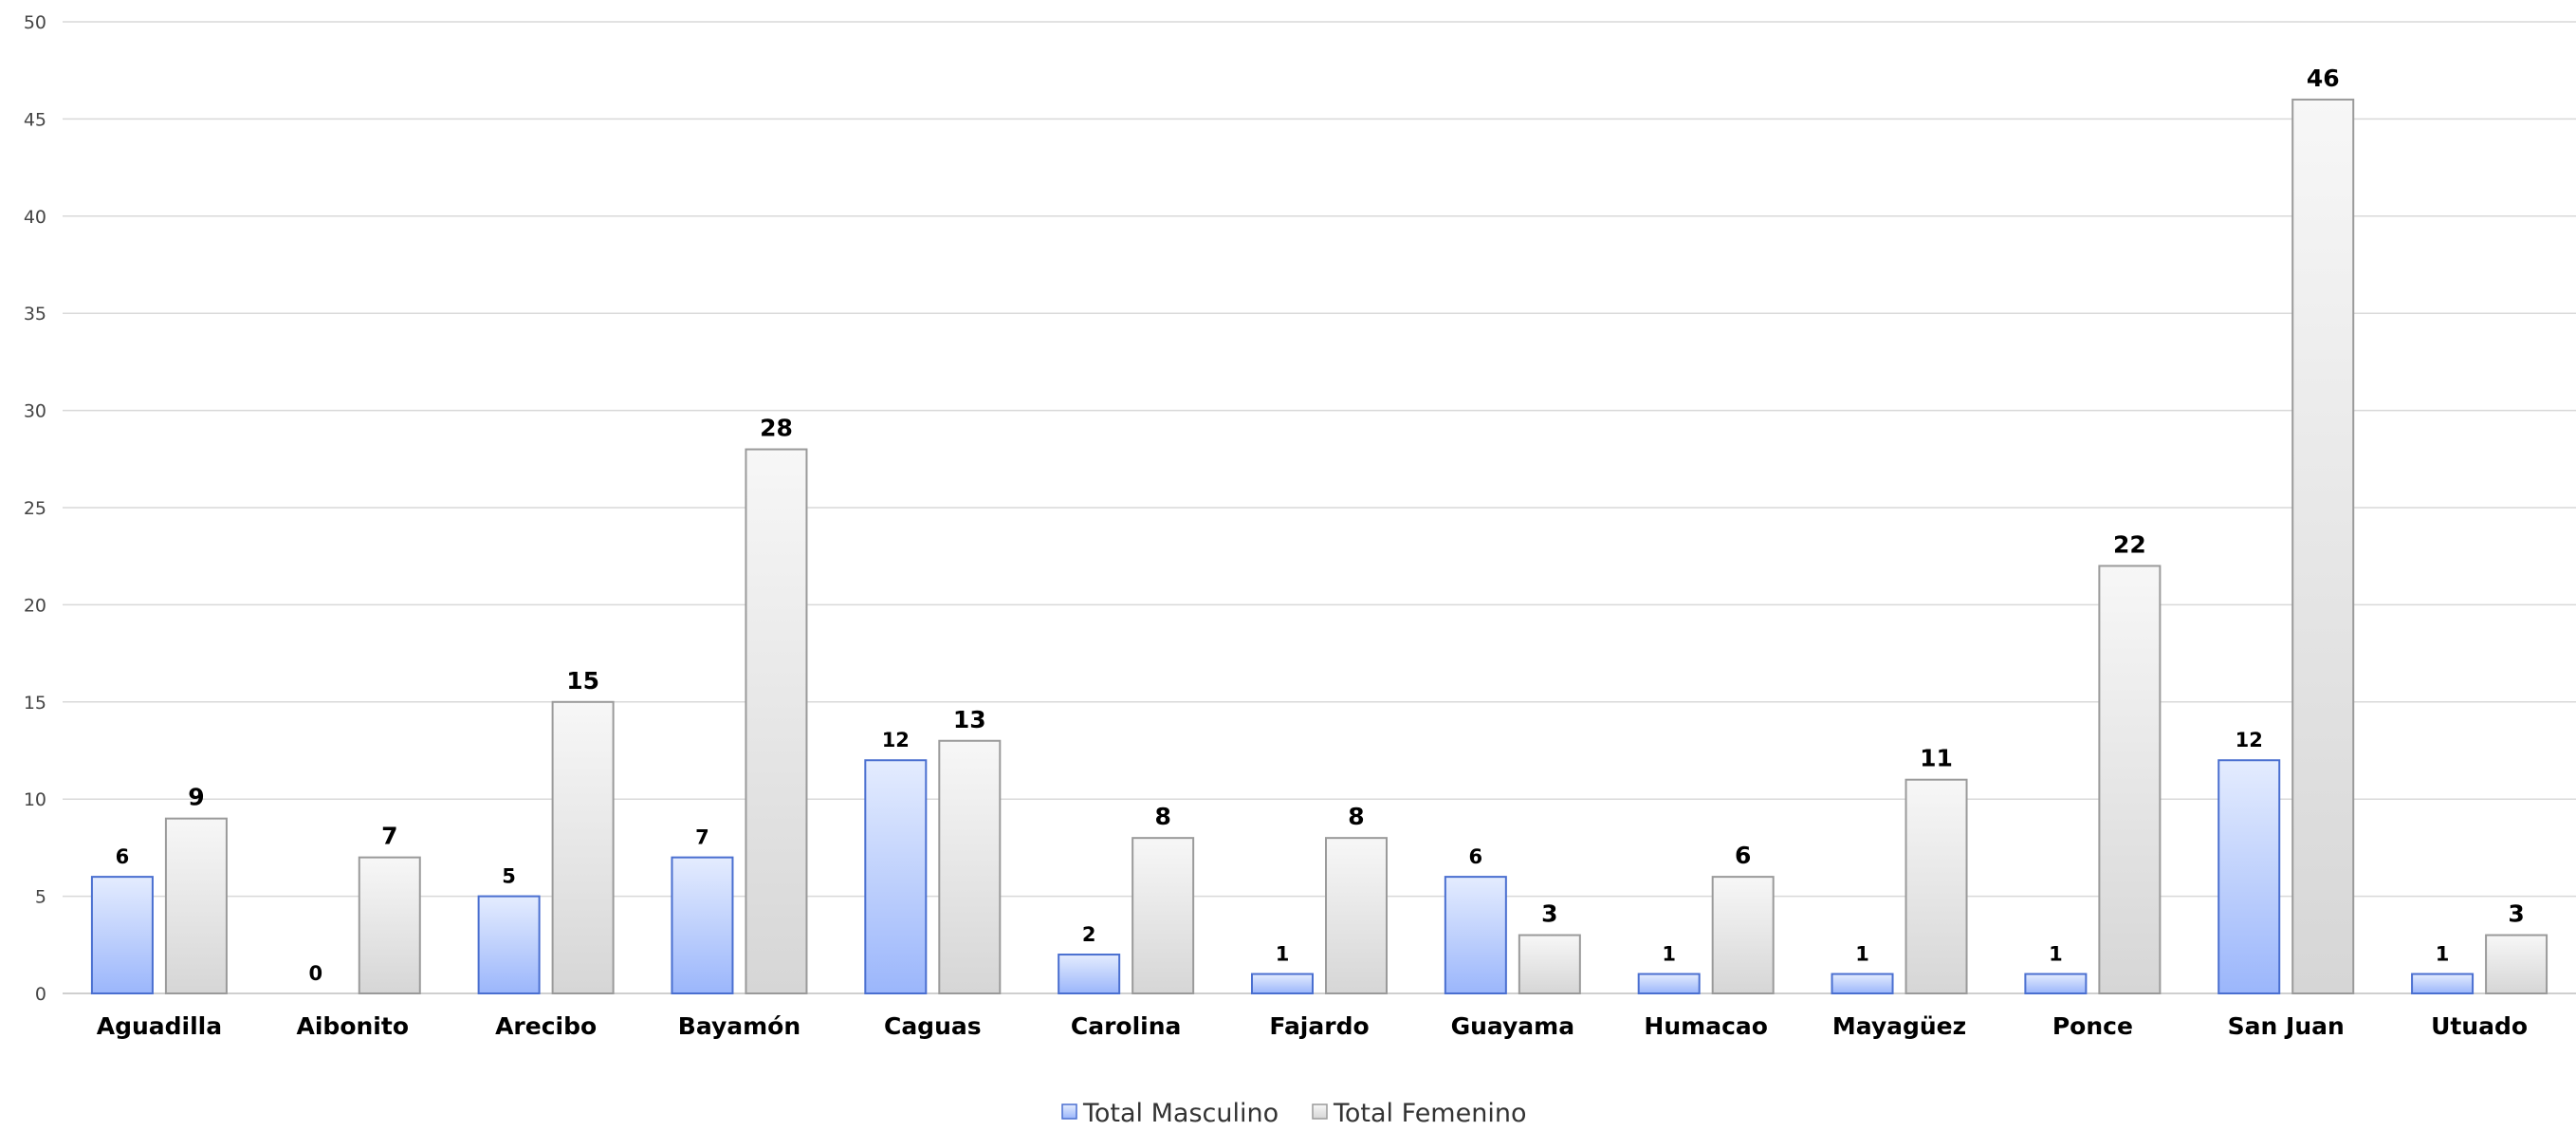 The width and height of the screenshot is (2576, 1131). I want to click on y-tick-label: 0, so click(40, 994).